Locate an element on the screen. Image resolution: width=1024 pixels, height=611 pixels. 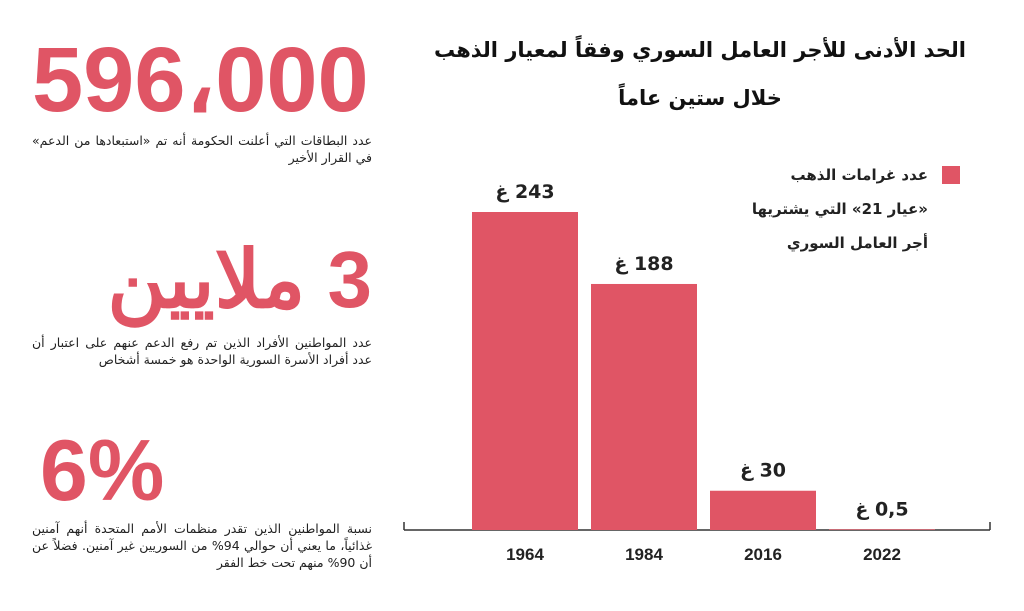
data-label: 30 غ is located at coordinates (763, 471).